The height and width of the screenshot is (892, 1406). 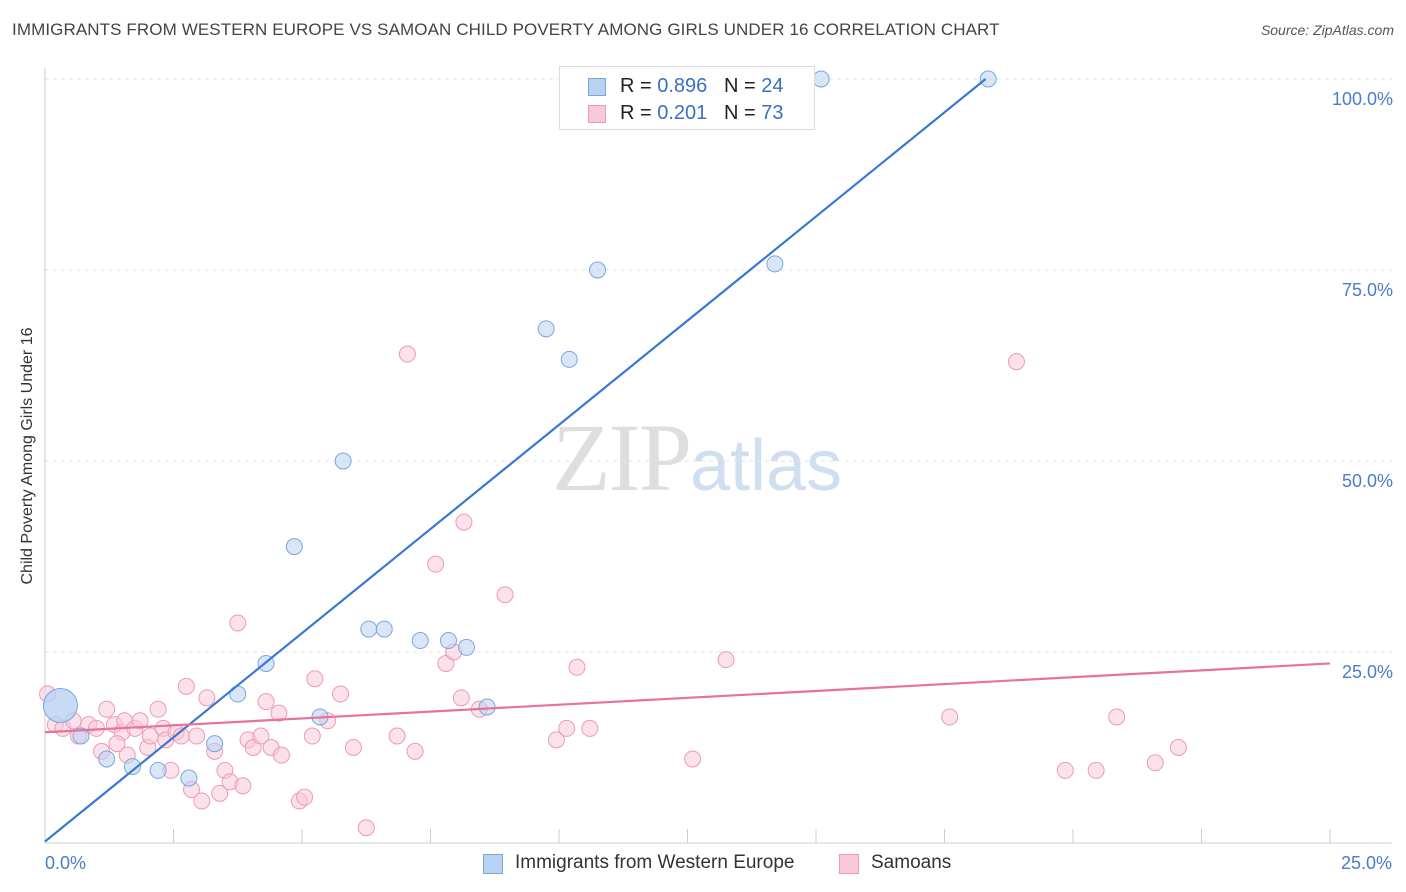 I want to click on y-tick-label-25: 25.0%, so click(x=1367, y=672).